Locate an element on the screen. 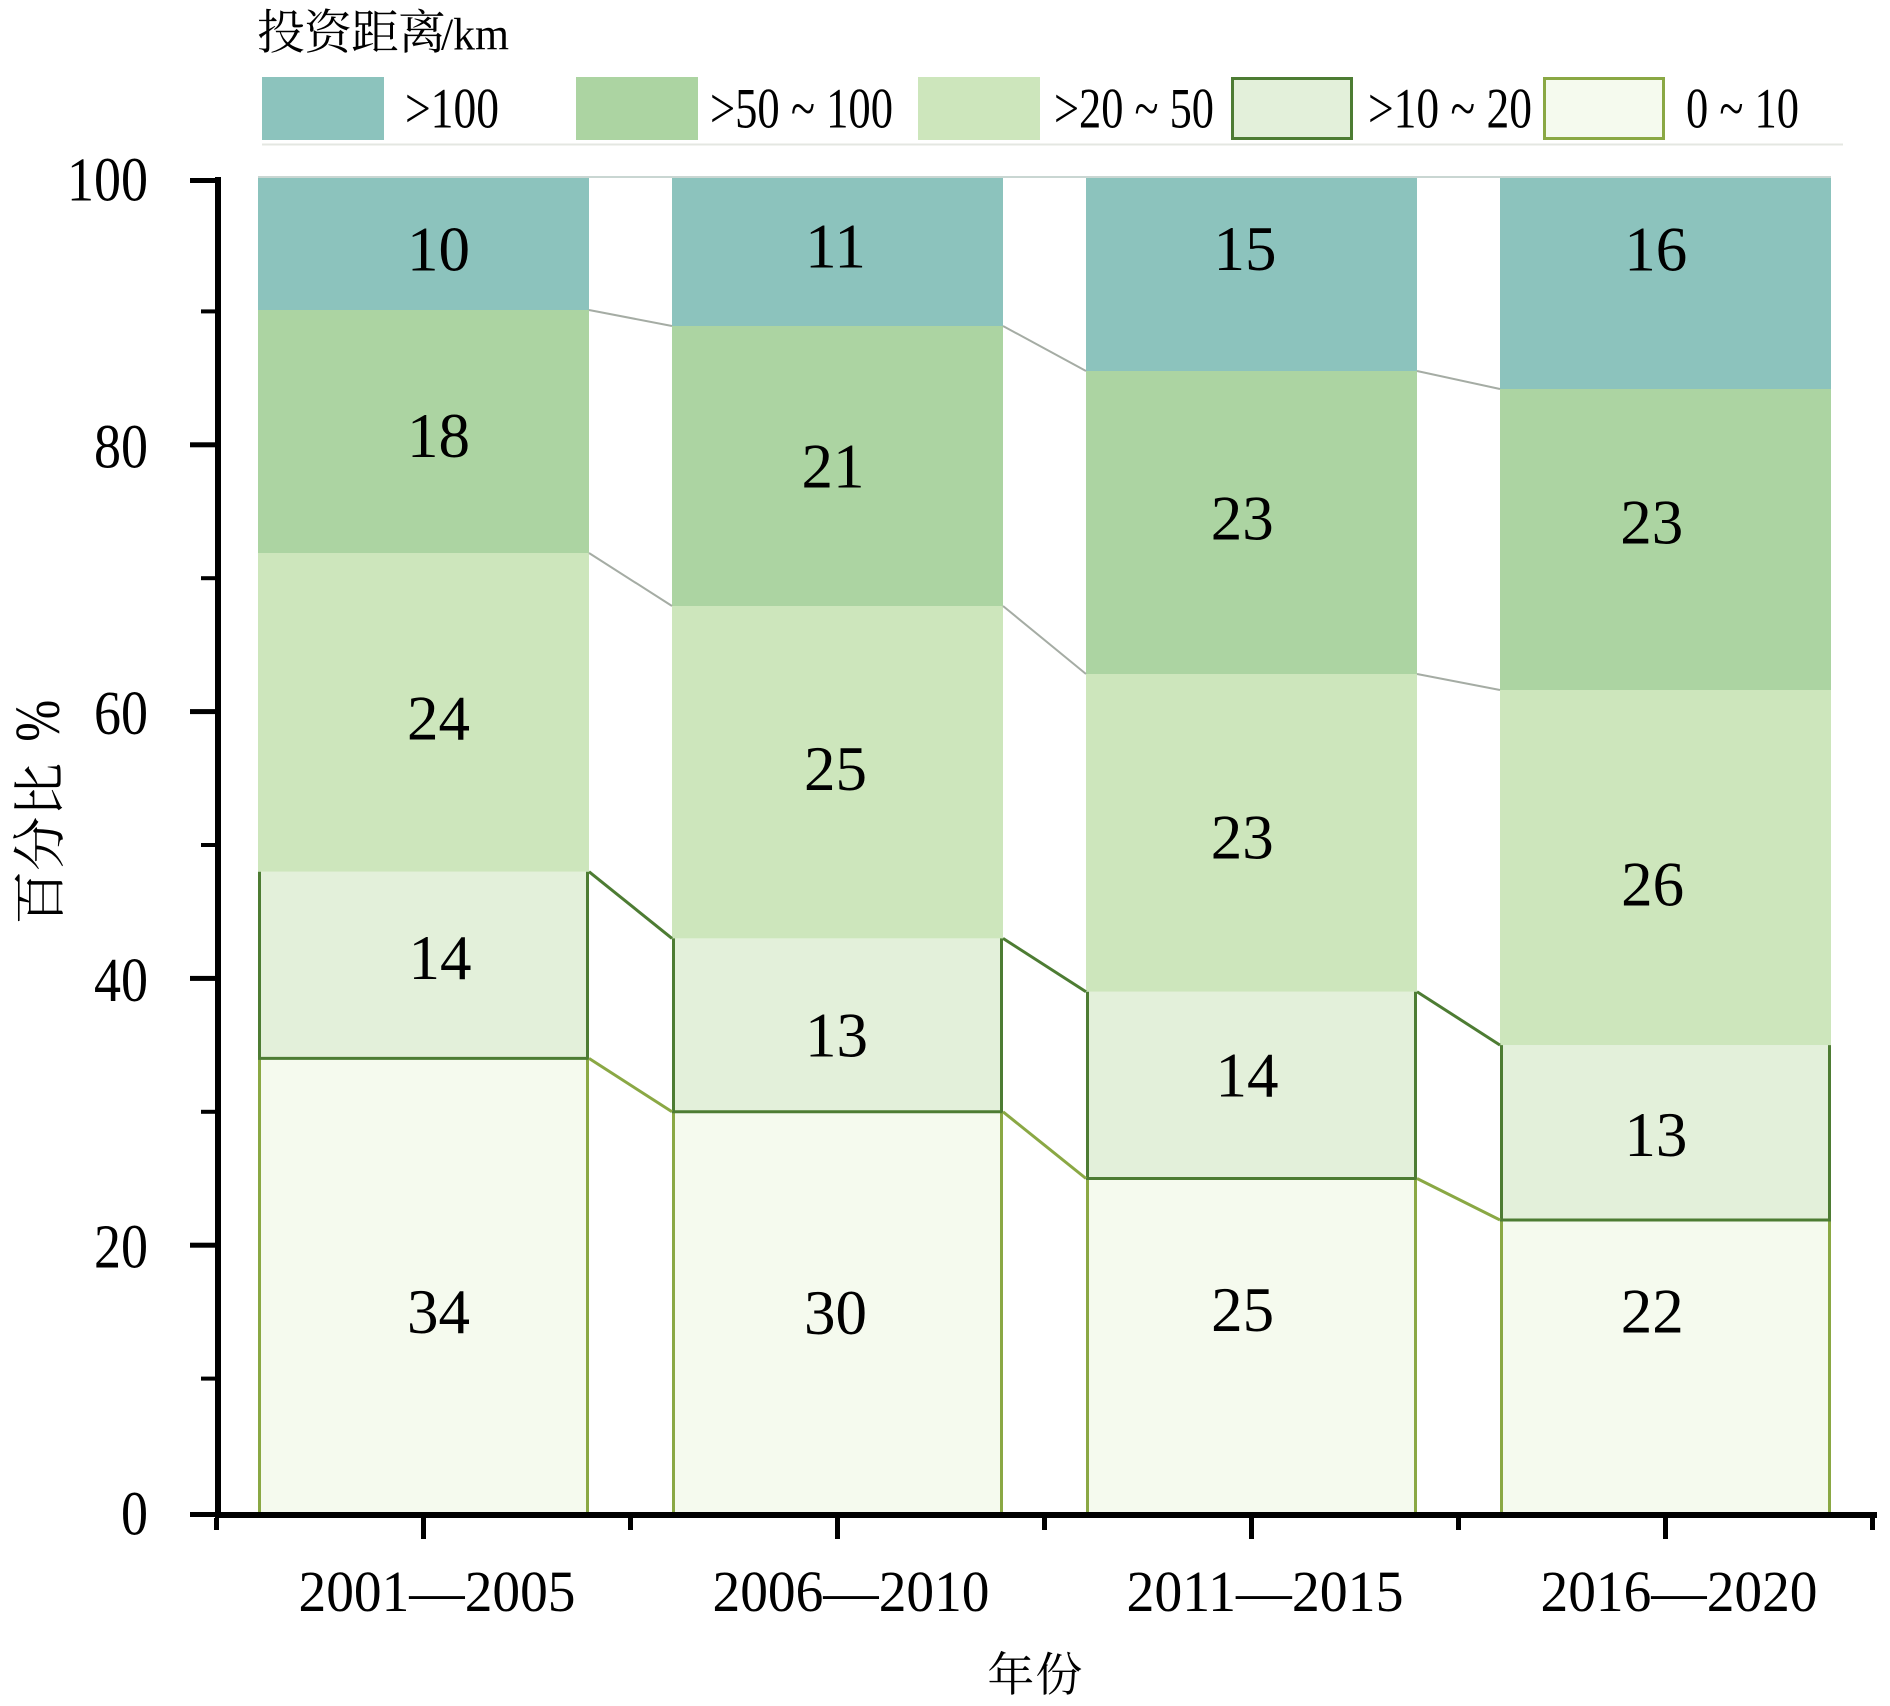 This screenshot has width=1890, height=1706. svg-text: 21 is located at coordinates (833, 467).